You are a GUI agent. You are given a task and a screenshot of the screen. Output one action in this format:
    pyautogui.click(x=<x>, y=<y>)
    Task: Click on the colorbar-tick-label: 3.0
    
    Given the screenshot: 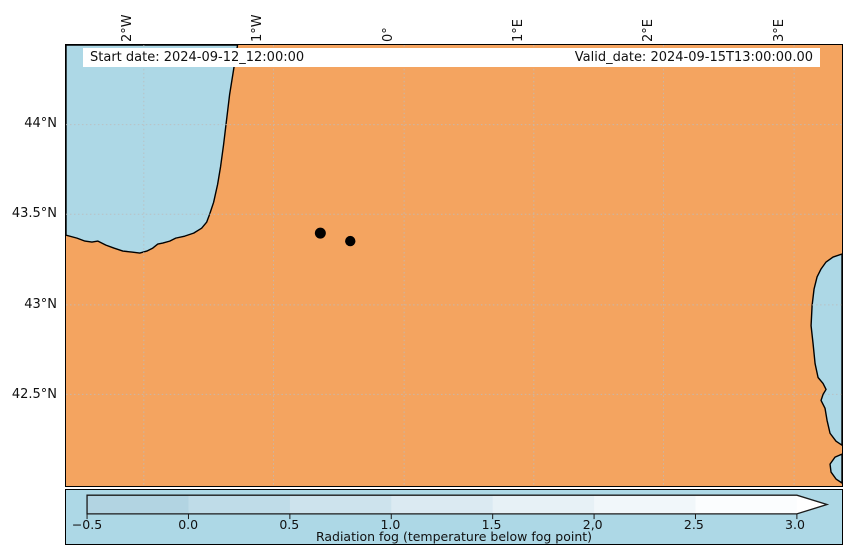 What is the action you would take?
    pyautogui.click(x=795, y=524)
    